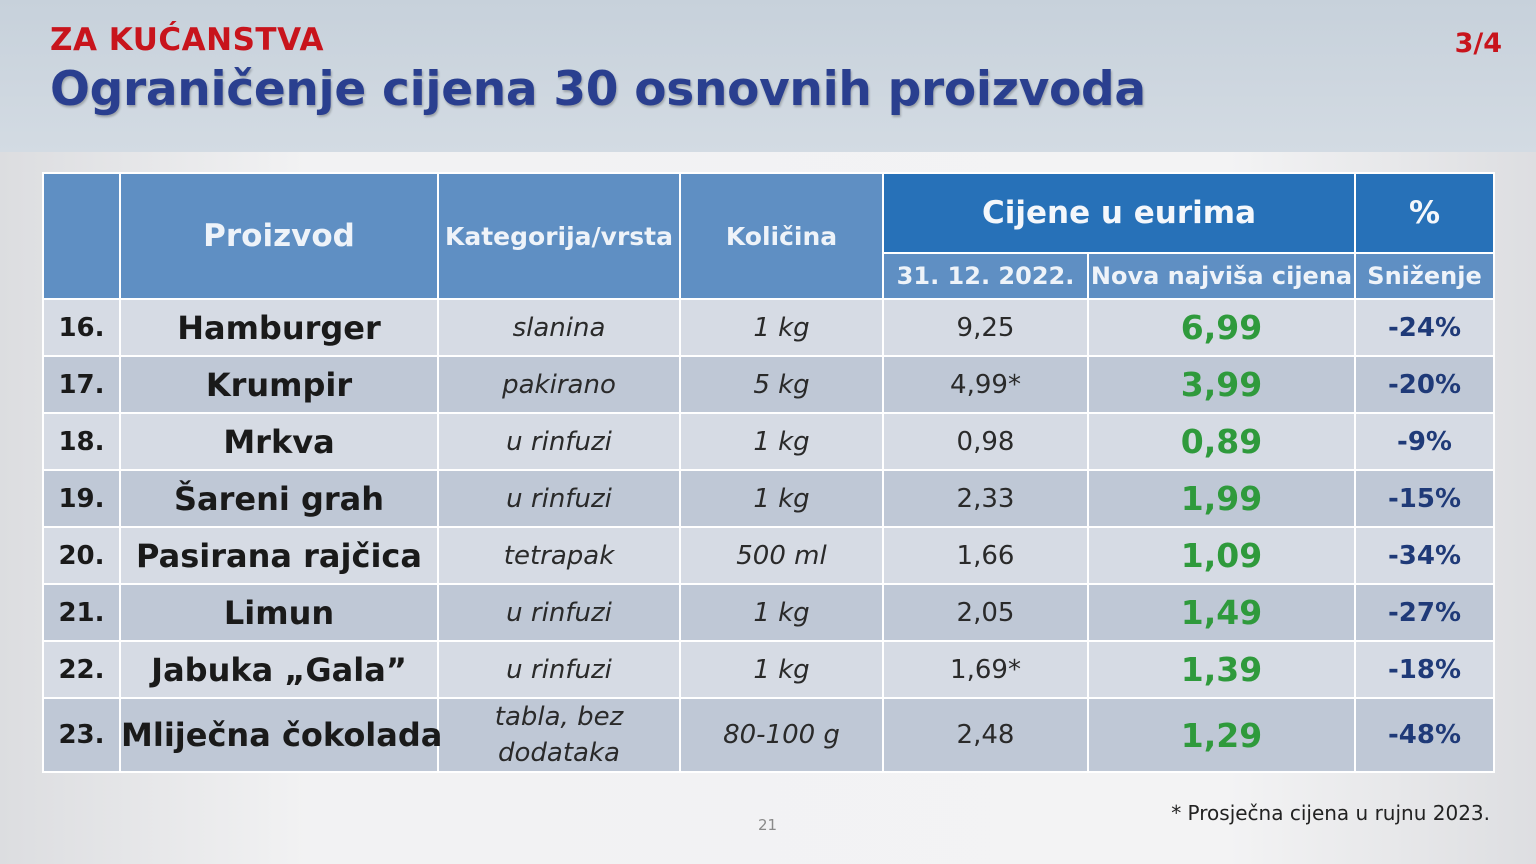 This screenshot has height=864, width=1536. I want to click on price-reduction: -20%, so click(1425, 384).